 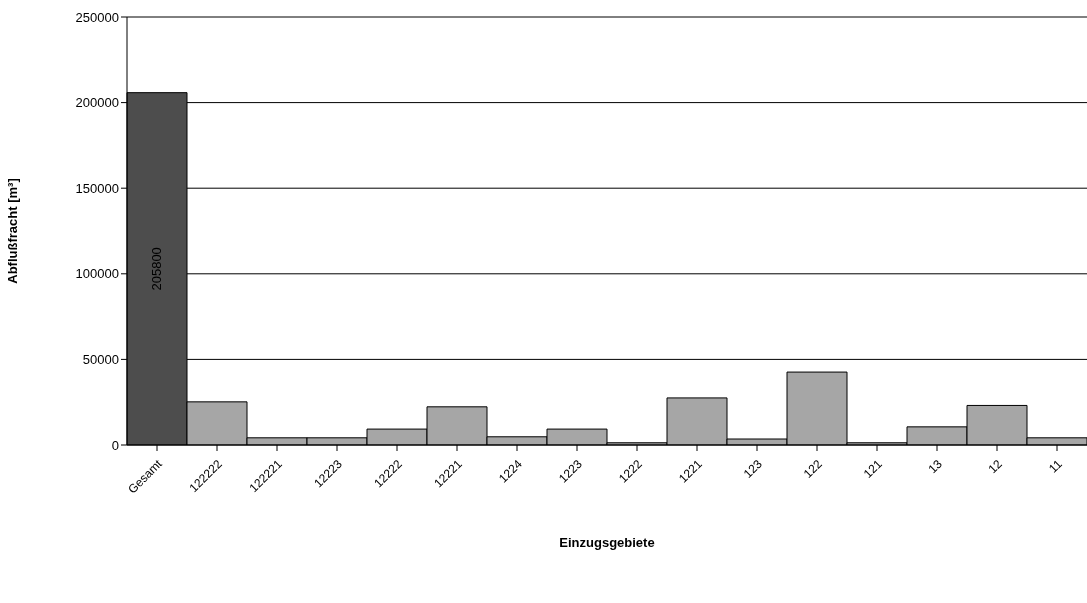 What do you see at coordinates (935, 466) in the screenshot?
I see `x-tick-label: 13` at bounding box center [935, 466].